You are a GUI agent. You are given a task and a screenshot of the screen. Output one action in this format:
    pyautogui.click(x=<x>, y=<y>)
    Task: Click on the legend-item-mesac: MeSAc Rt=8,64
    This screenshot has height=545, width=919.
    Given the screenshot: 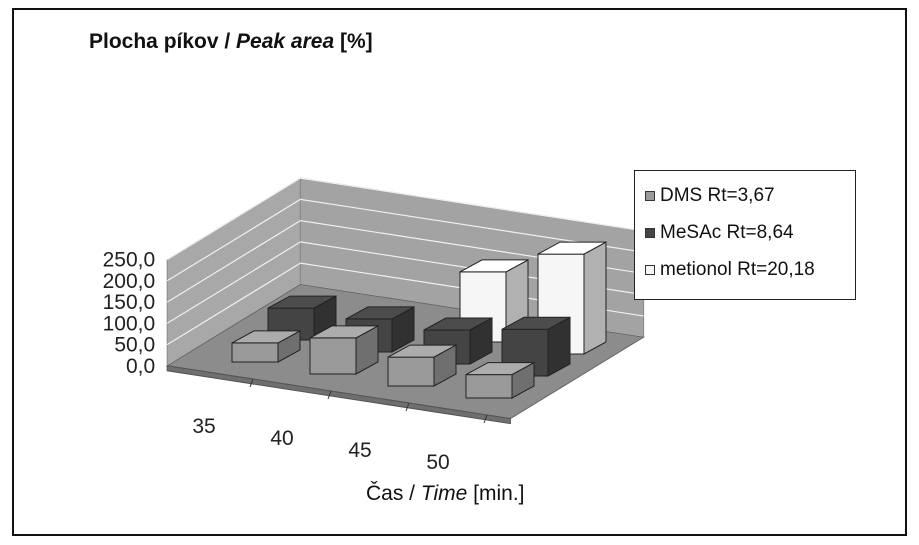 What is the action you would take?
    pyautogui.click(x=719, y=233)
    